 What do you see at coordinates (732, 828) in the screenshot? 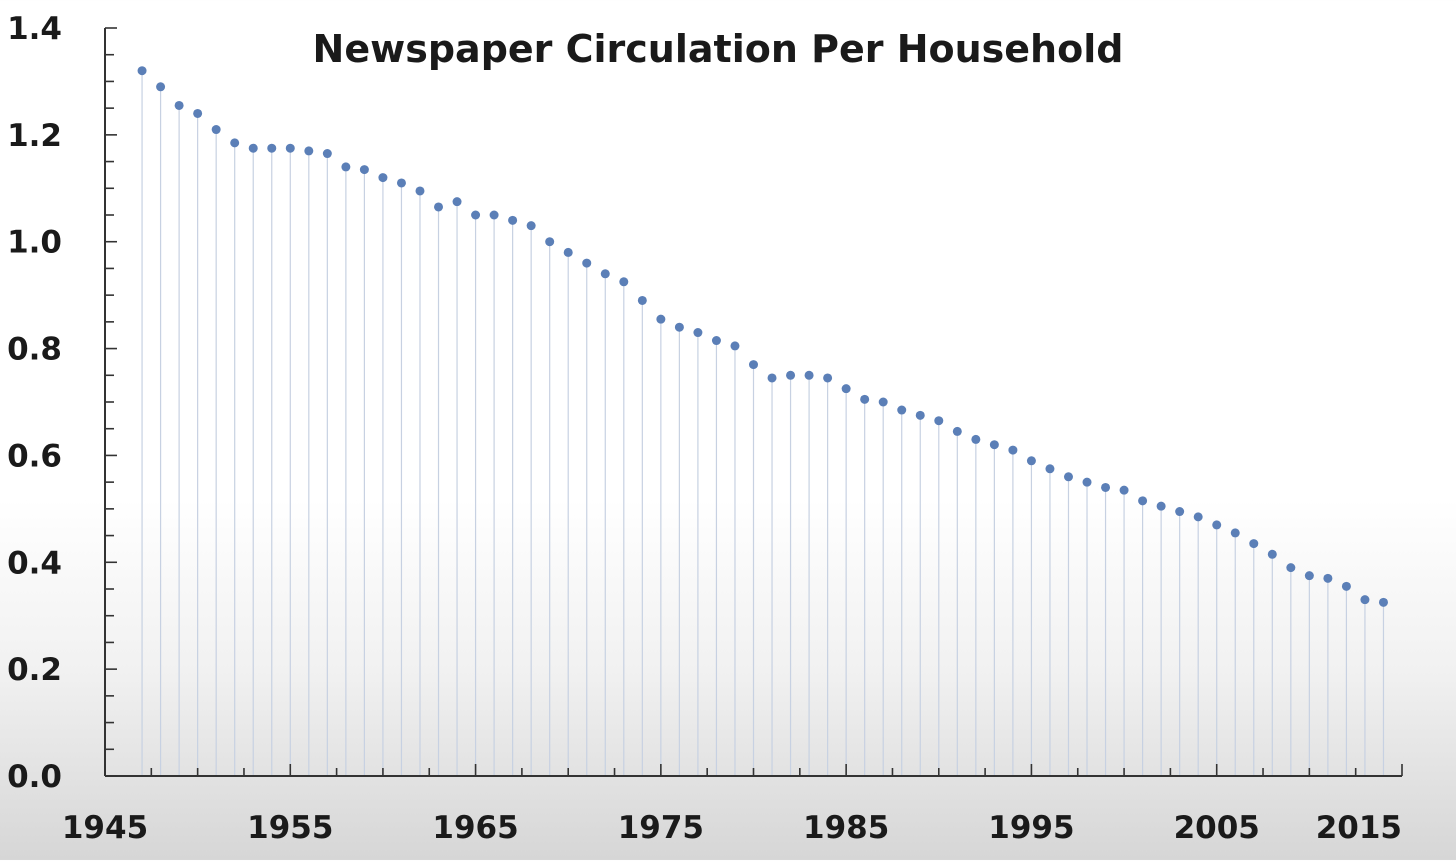
I see `x-tick-labels: 1945 1955 1965 1975 1985 1995 2005 2015` at bounding box center [732, 828].